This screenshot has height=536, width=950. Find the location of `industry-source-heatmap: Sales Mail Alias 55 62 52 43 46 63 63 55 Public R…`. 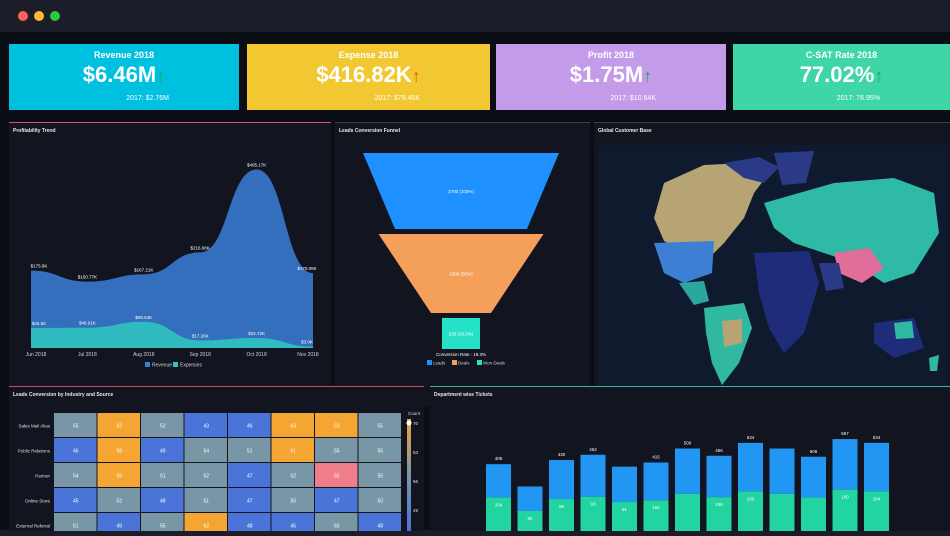

industry-source-heatmap: Sales Mail Alias 55 62 52 43 46 63 63 55 Public R… is located at coordinates (216, 461).